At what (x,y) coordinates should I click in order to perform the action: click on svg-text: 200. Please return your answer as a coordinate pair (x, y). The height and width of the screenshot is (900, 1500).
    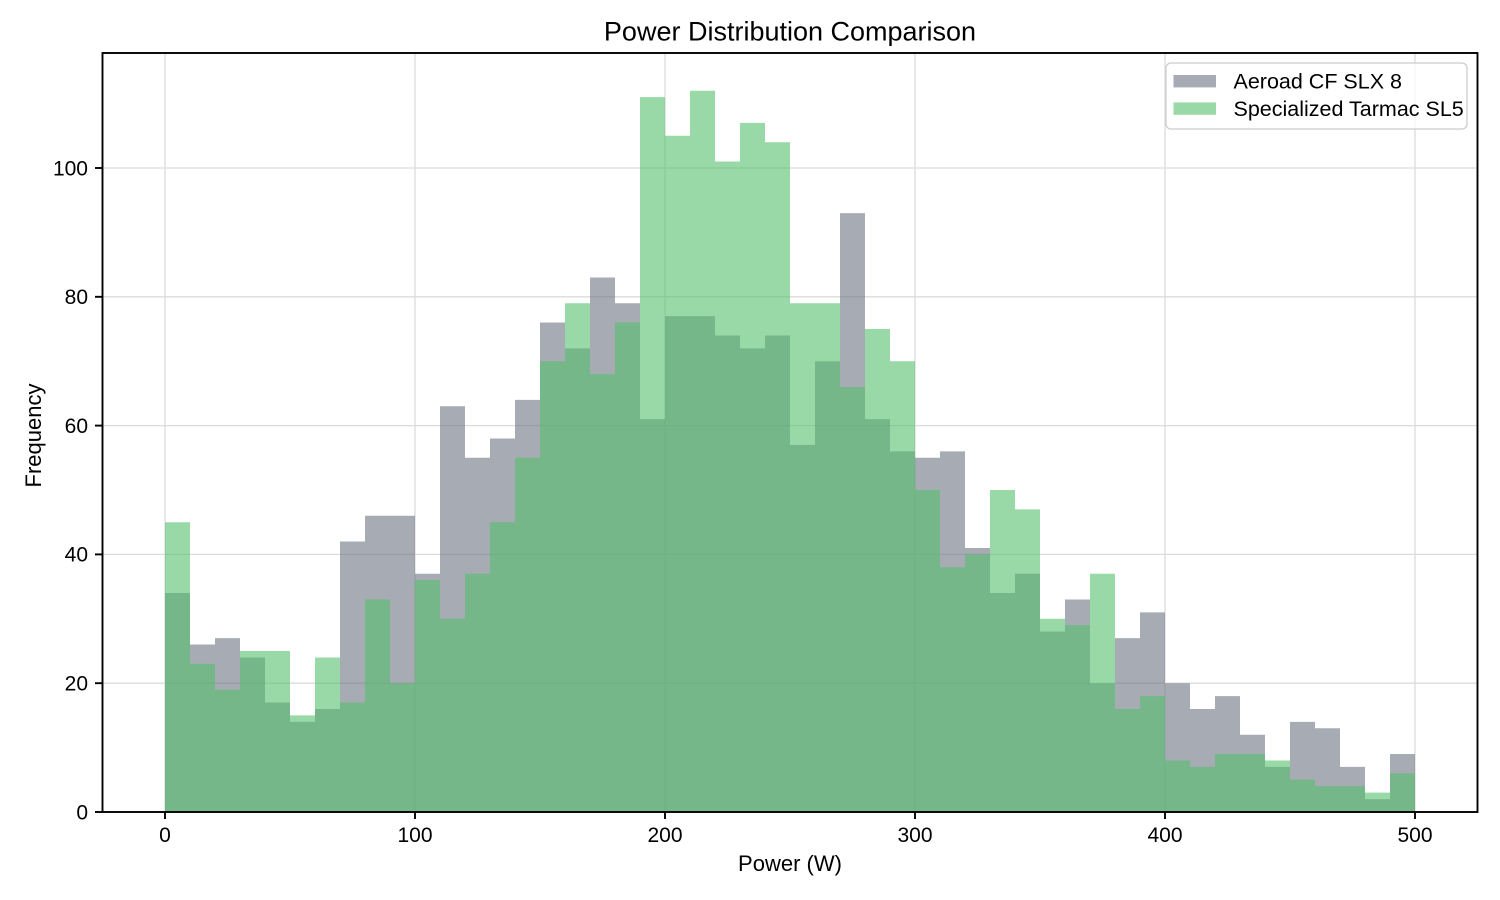
    Looking at the image, I should click on (664, 835).